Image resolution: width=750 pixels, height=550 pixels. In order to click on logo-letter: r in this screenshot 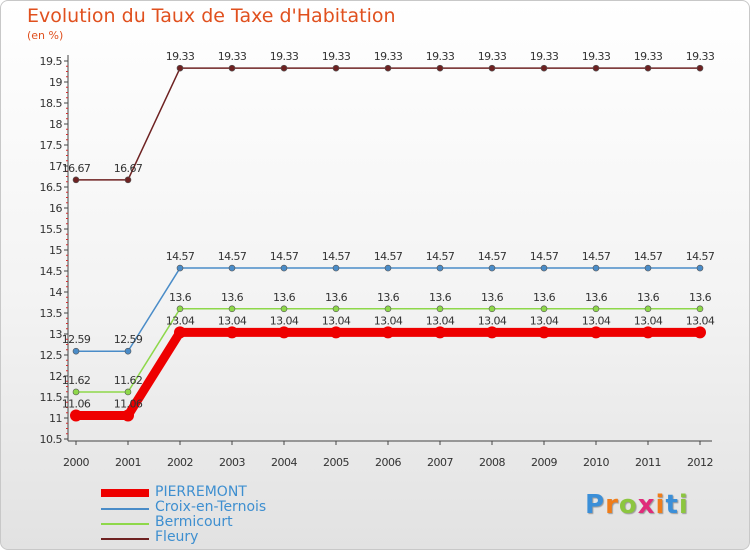, I will do `click(612, 505)`.